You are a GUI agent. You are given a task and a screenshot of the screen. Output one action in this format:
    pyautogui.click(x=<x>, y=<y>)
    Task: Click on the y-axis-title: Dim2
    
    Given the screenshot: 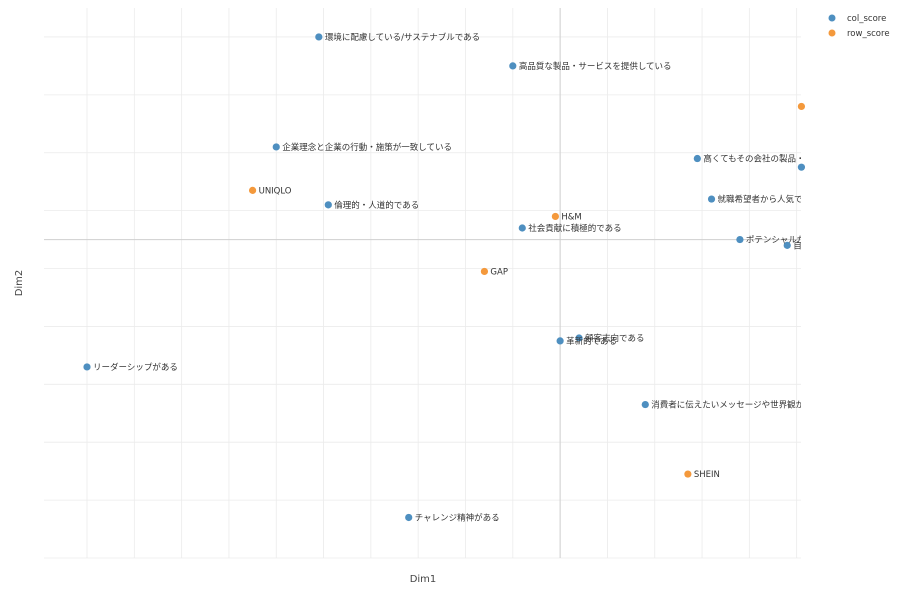 What is the action you would take?
    pyautogui.click(x=19, y=283)
    